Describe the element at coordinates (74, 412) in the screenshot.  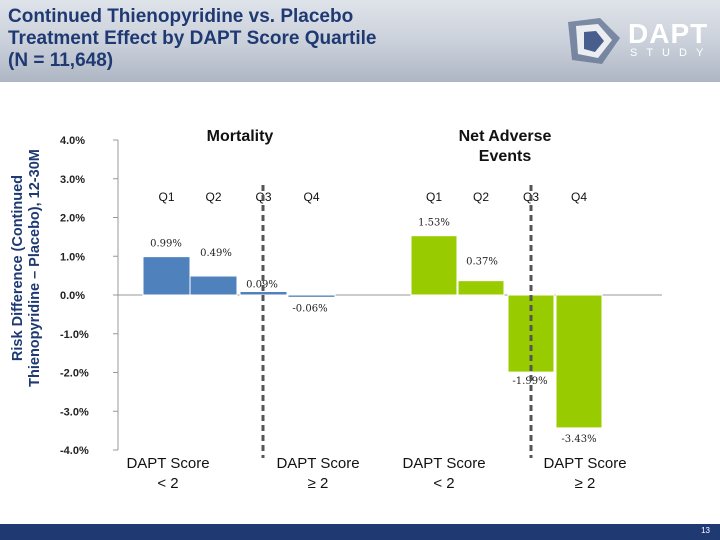
I see `y-tick-label: -3.0%` at that location.